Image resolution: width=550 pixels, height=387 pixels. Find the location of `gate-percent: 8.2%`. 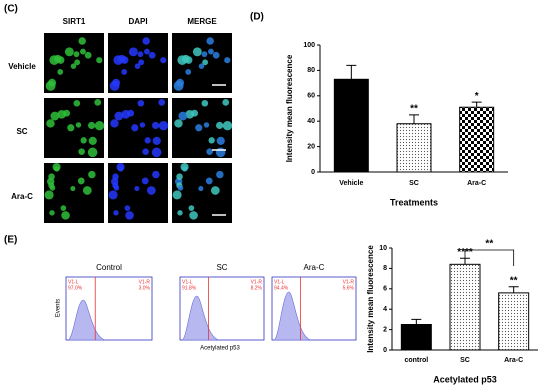

gate-percent: 8.2% is located at coordinates (257, 288).